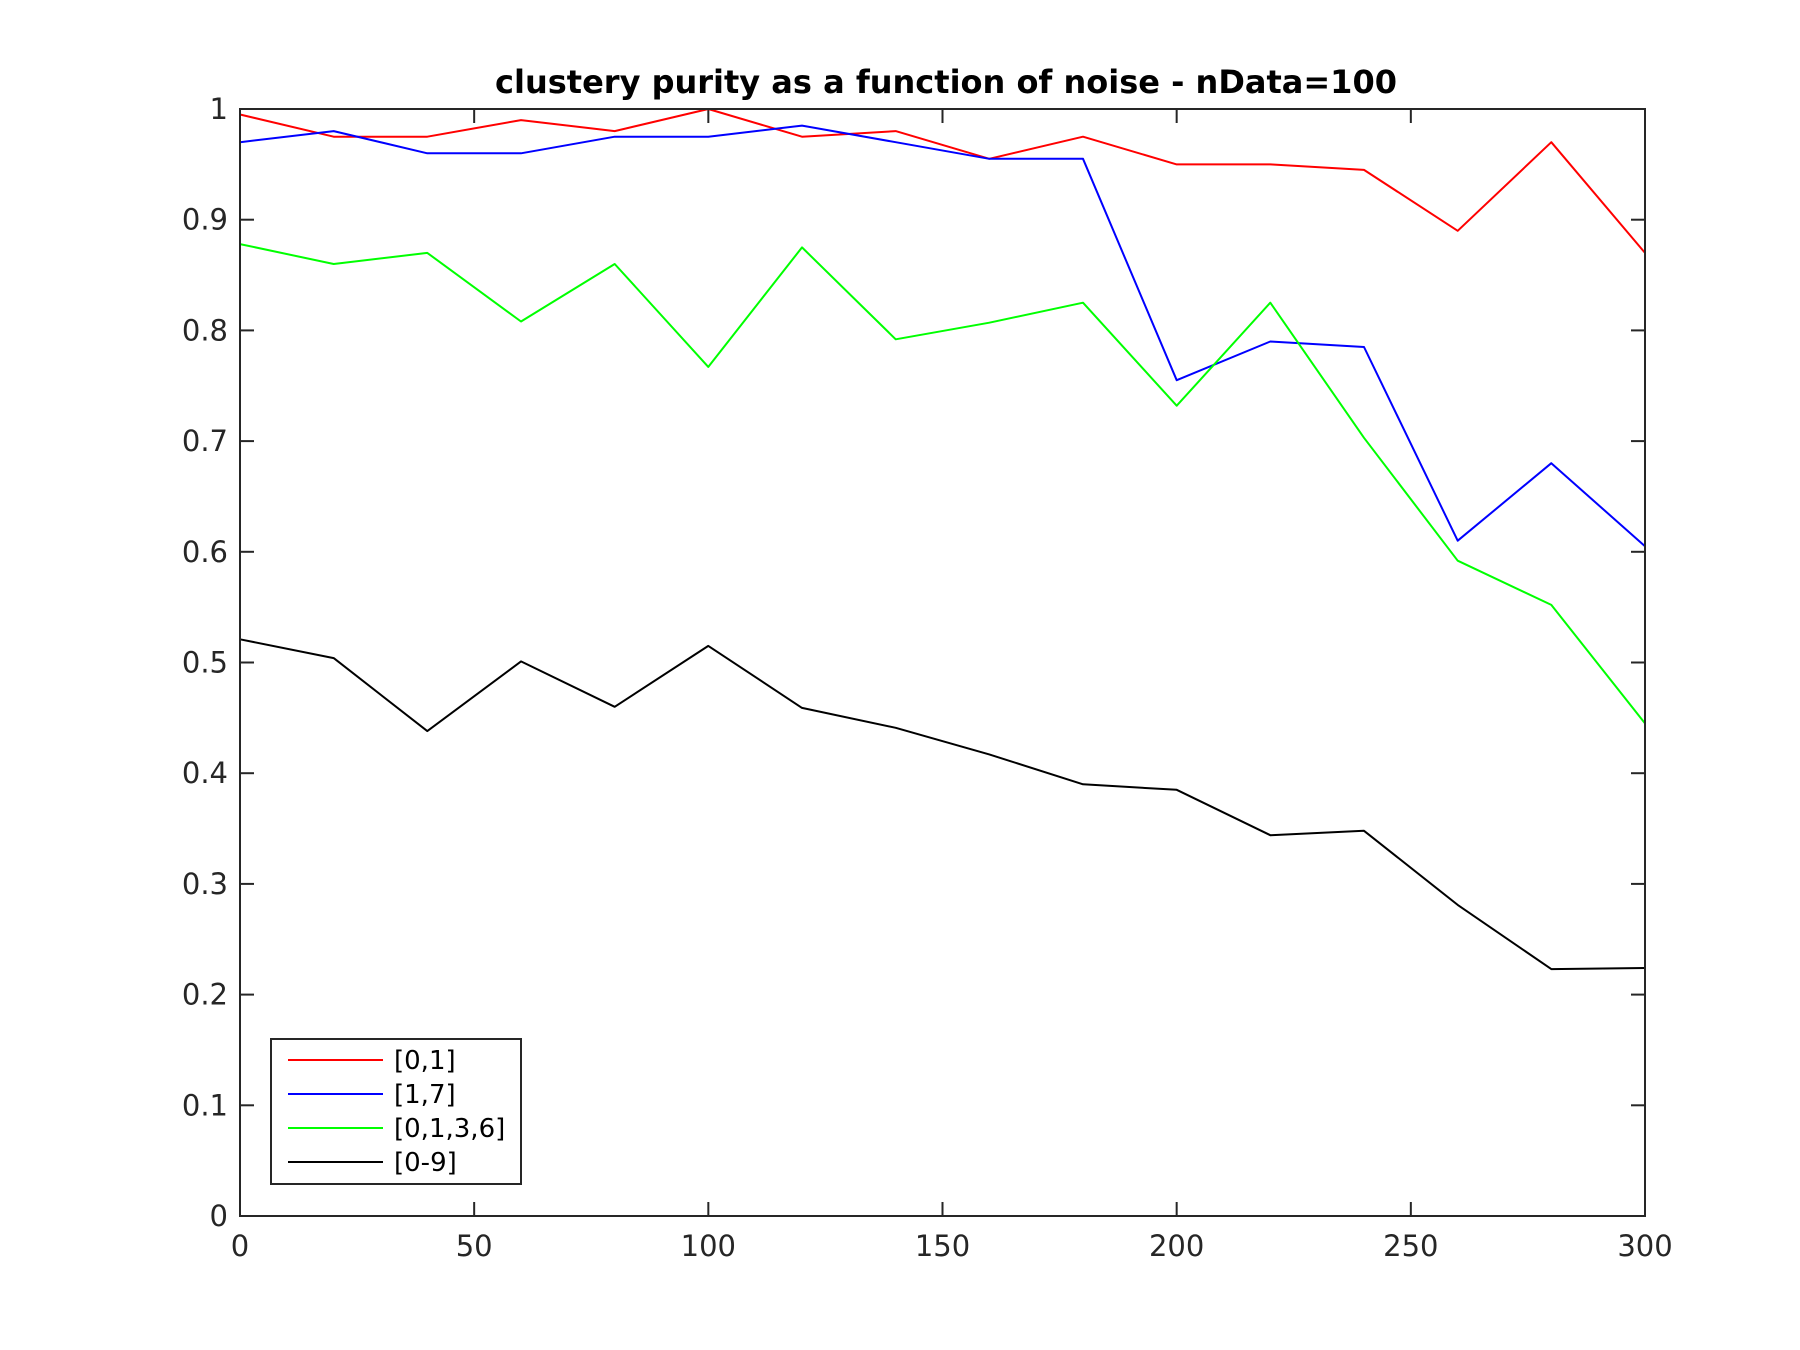  Describe the element at coordinates (708, 1246) in the screenshot. I see `x-tick-label: 100` at that location.